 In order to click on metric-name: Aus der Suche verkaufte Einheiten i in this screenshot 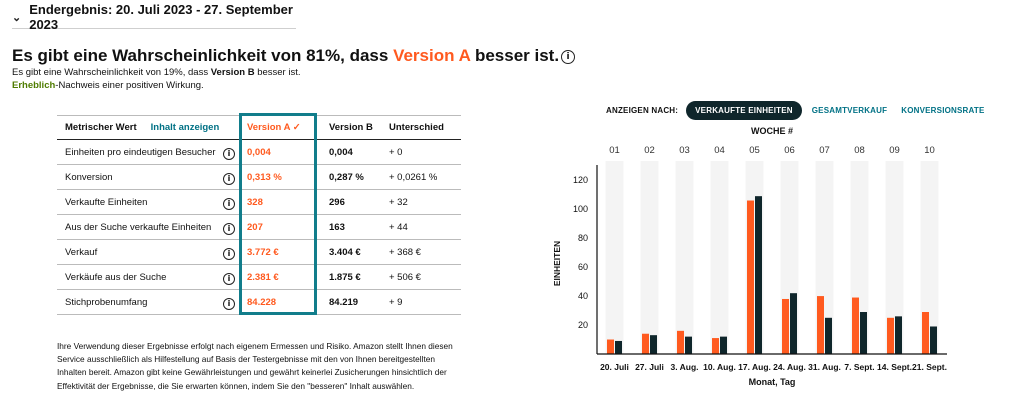, I will do `click(148, 227)`.